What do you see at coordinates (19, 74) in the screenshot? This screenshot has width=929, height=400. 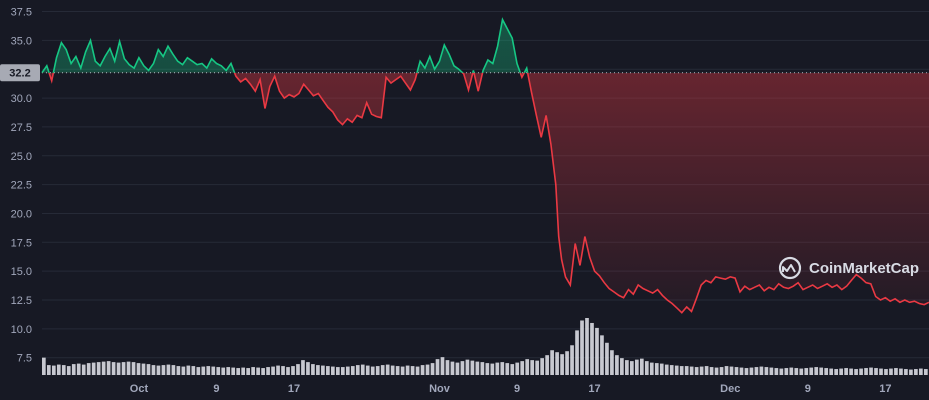 I see `baseline-badge-label: 32.2` at bounding box center [19, 74].